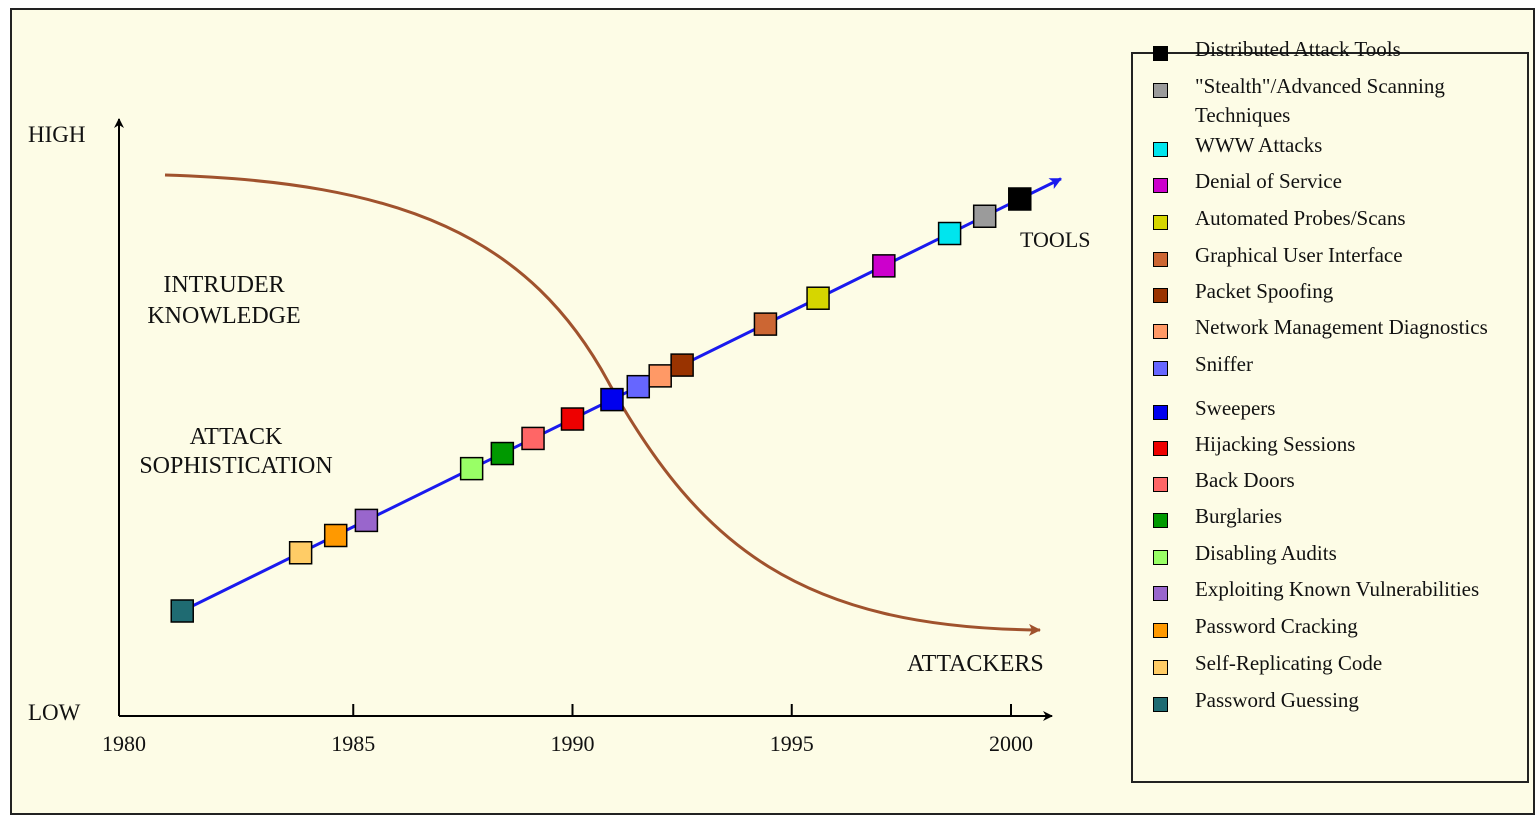 The image size is (1539, 817). What do you see at coordinates (471, 468) in the screenshot?
I see `marker-disabling-audits` at bounding box center [471, 468].